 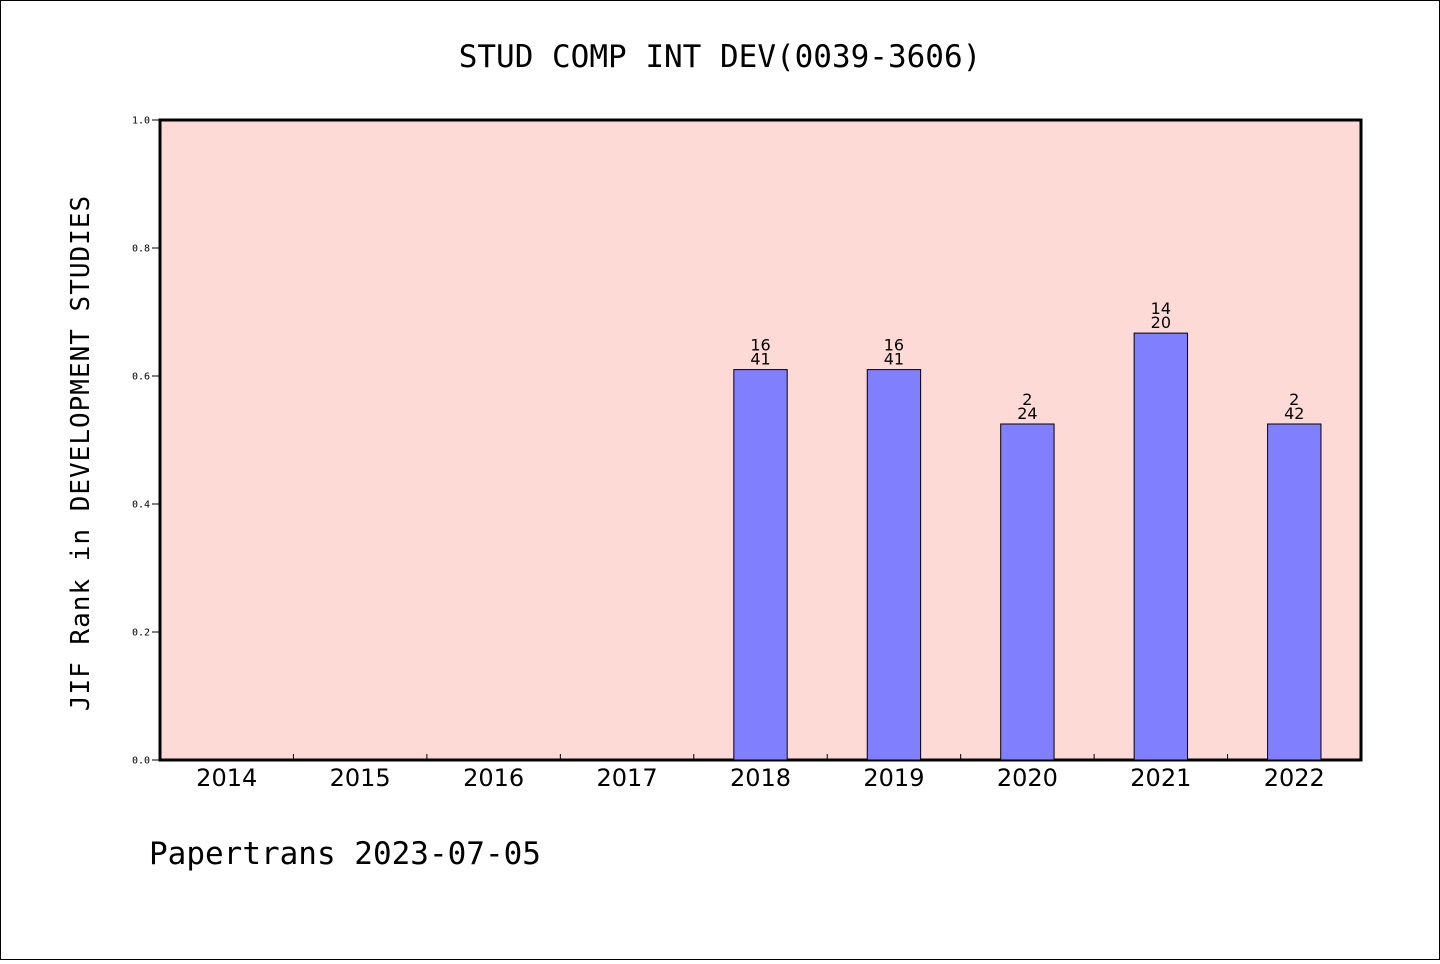 What do you see at coordinates (141, 121) in the screenshot?
I see `y-tick-label: 1.0` at bounding box center [141, 121].